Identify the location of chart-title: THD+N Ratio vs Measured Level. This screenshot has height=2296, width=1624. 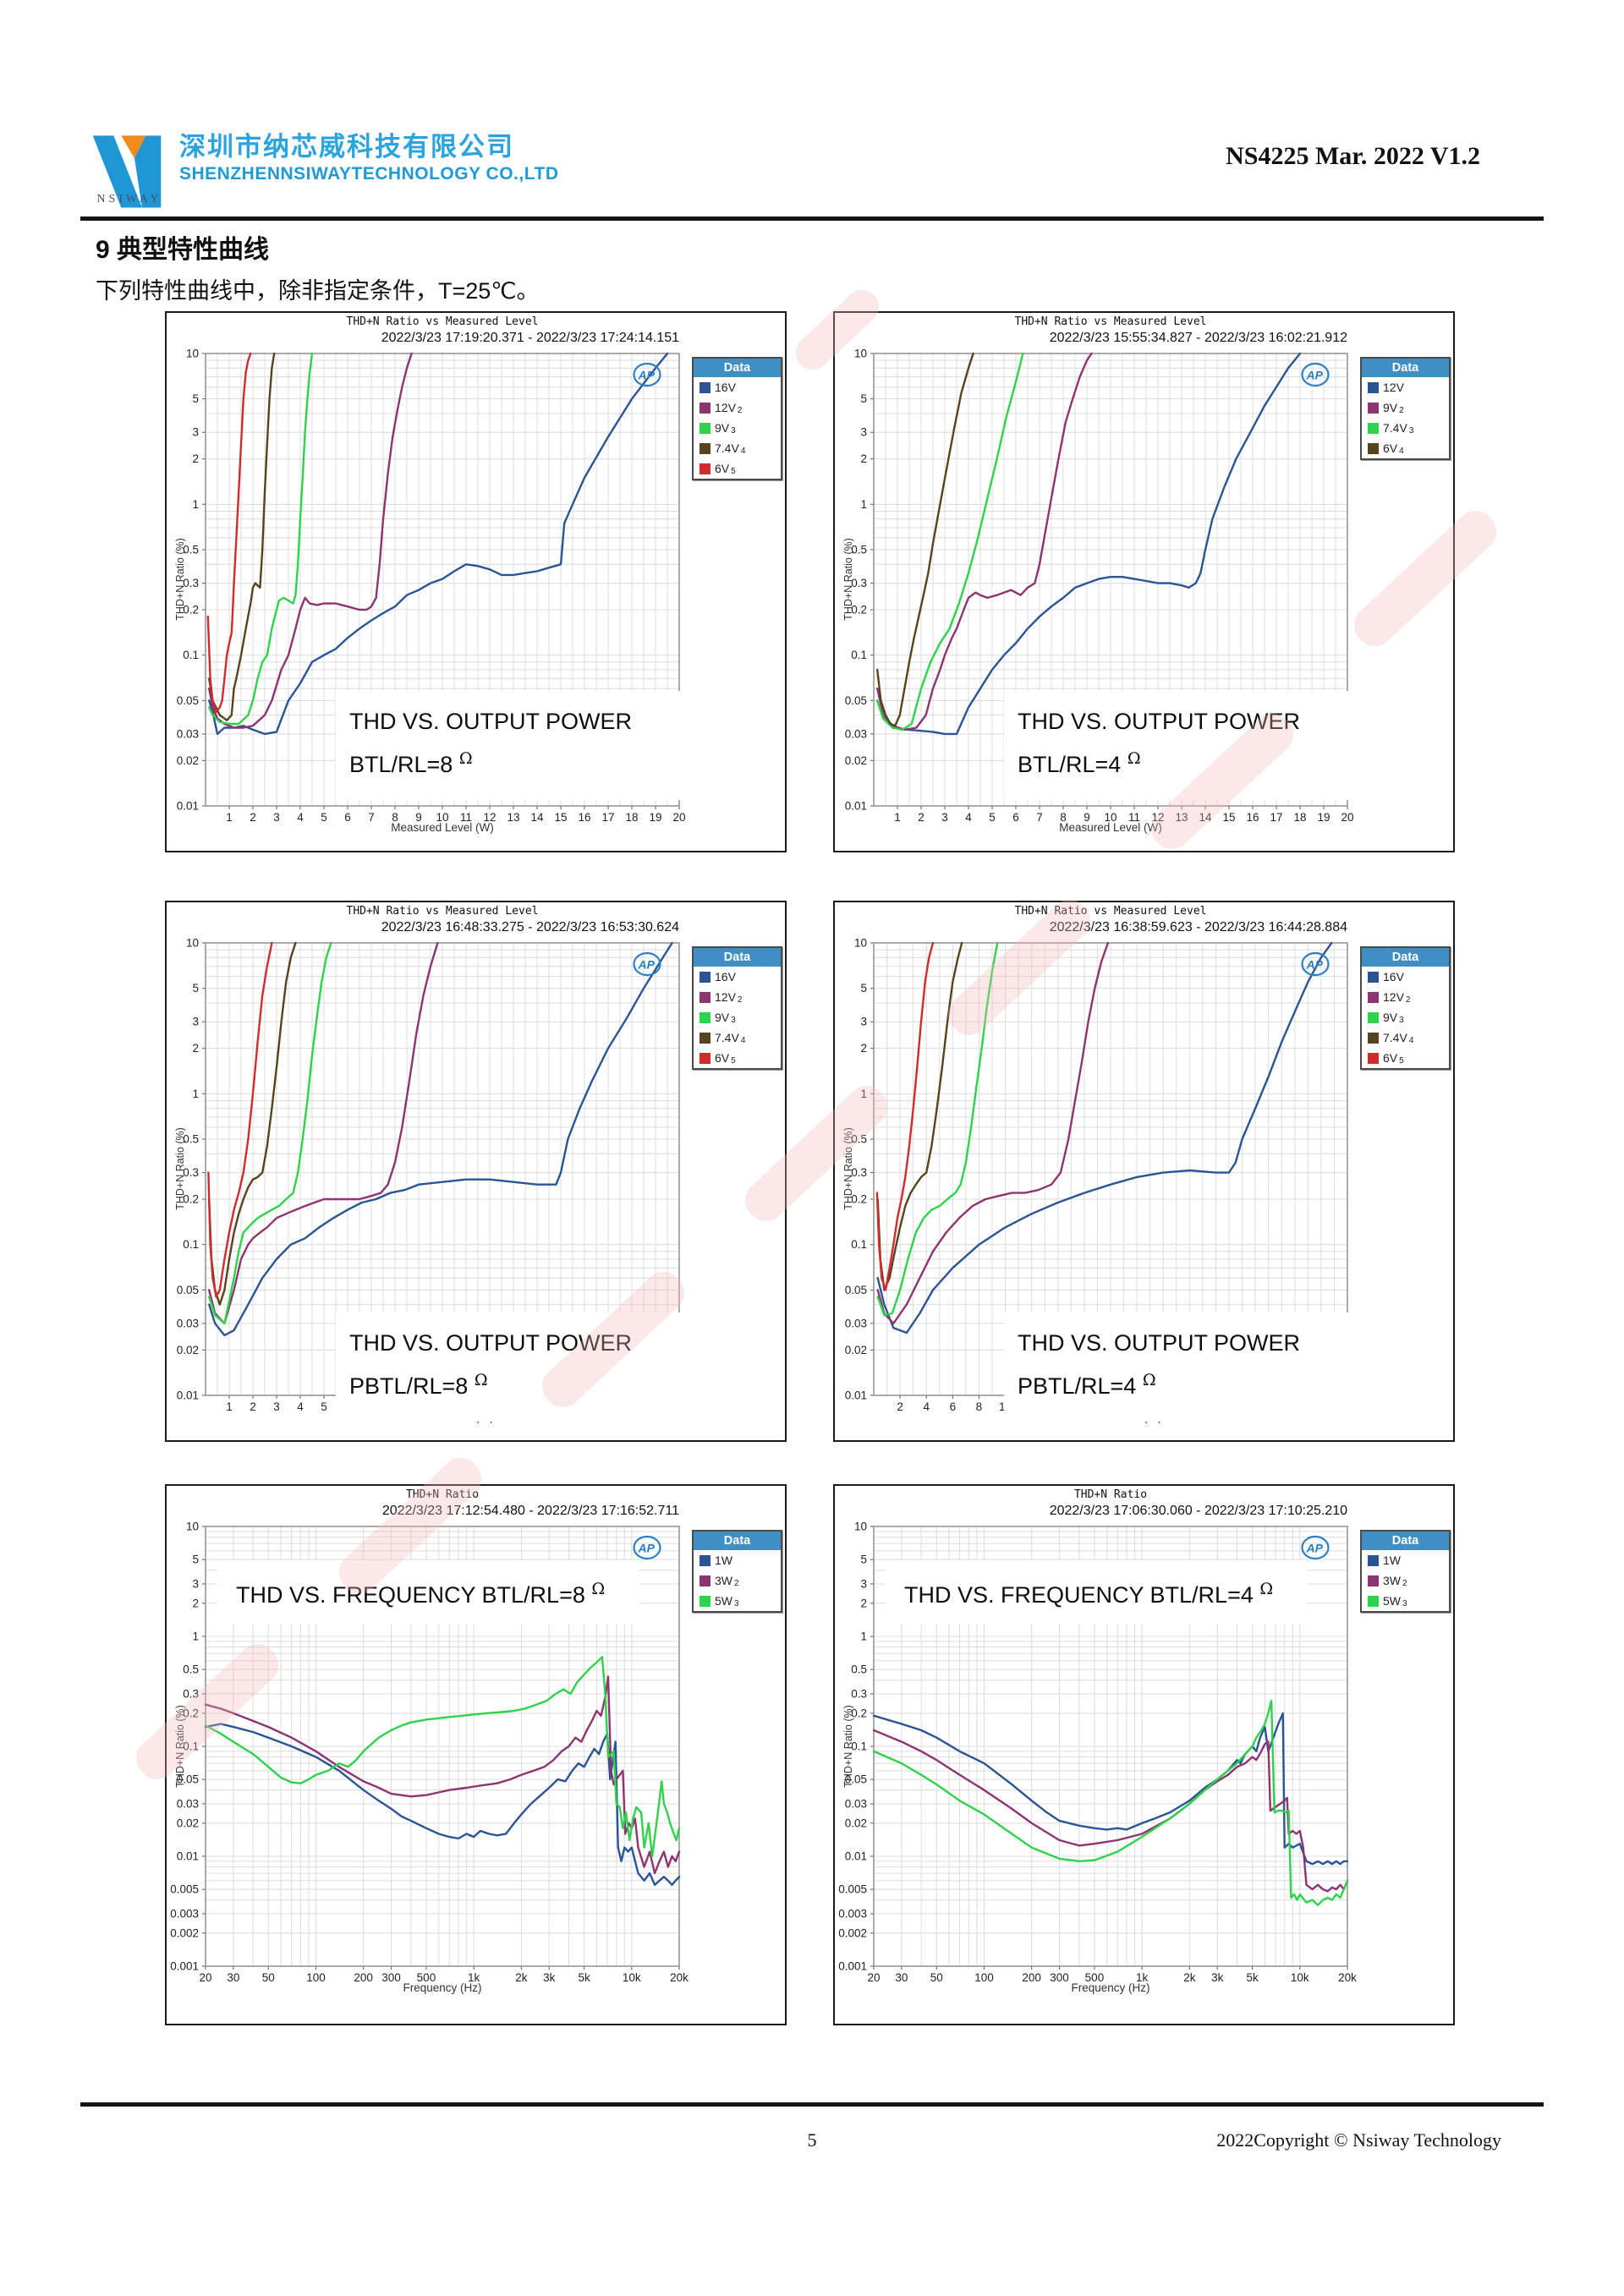
(443, 321).